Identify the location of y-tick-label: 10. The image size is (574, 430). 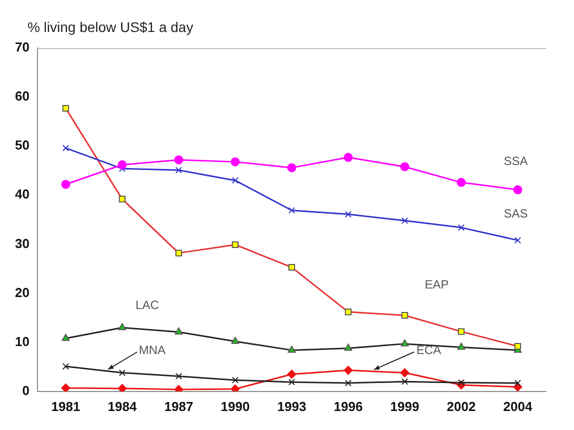
(22, 341).